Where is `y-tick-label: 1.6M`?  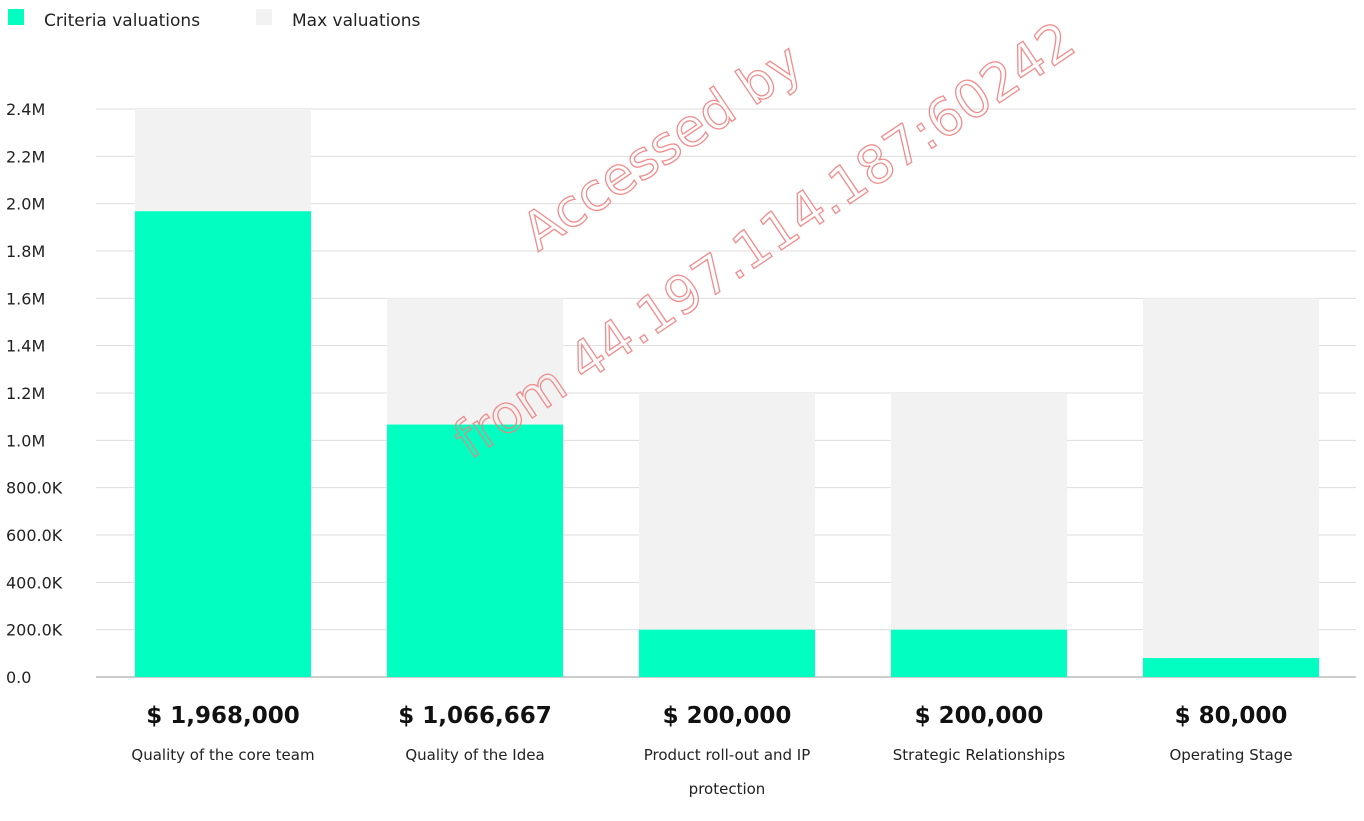
y-tick-label: 1.6M is located at coordinates (25, 298).